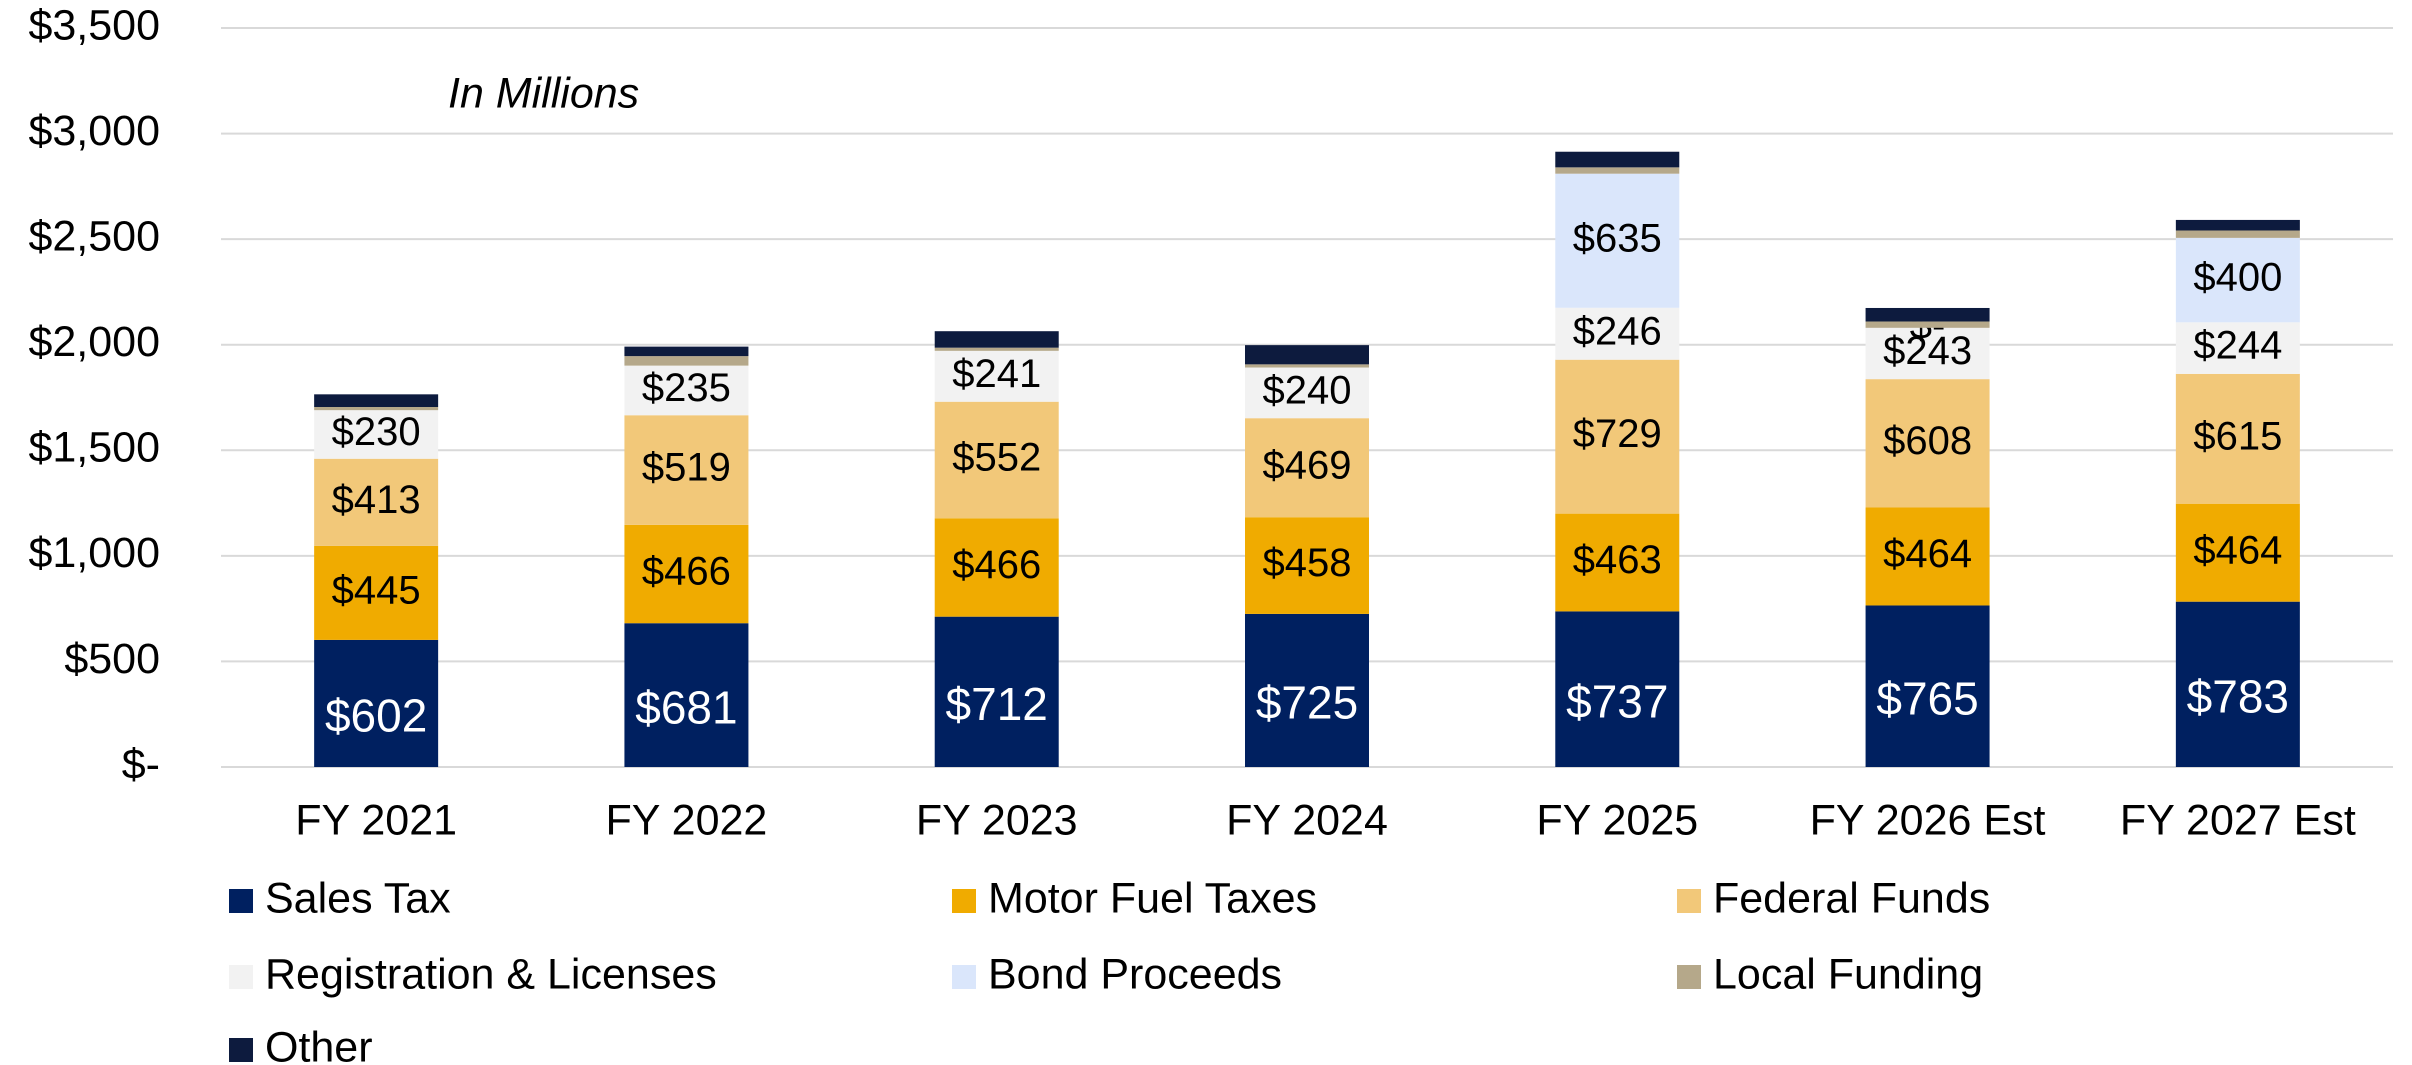 This screenshot has width=2412, height=1065. Describe the element at coordinates (543, 93) in the screenshot. I see `annotation: In Millions` at that location.